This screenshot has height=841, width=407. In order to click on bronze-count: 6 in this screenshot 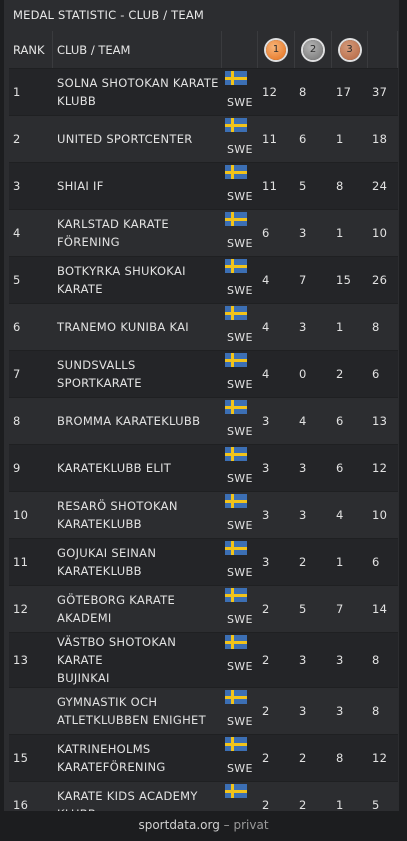, I will do `click(350, 467)`.